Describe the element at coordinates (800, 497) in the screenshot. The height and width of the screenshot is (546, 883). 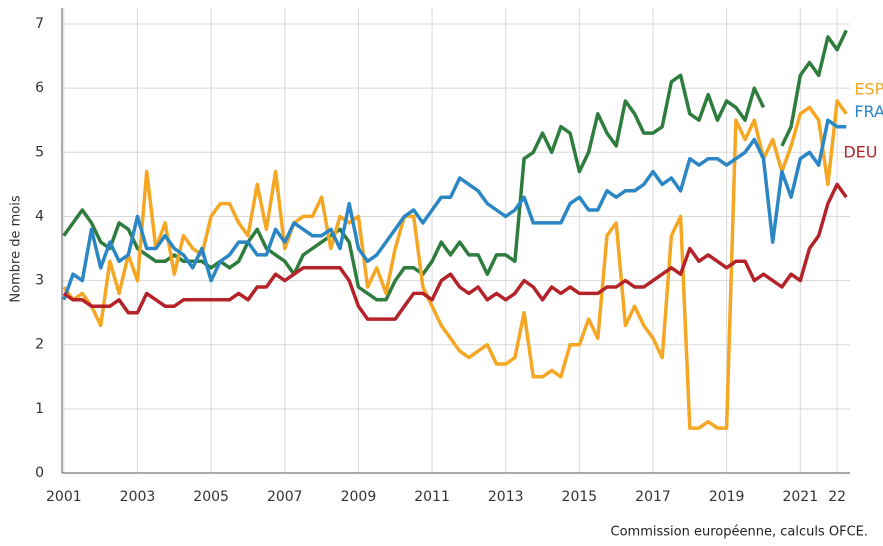
I see `x-tick-label: 2021` at that location.